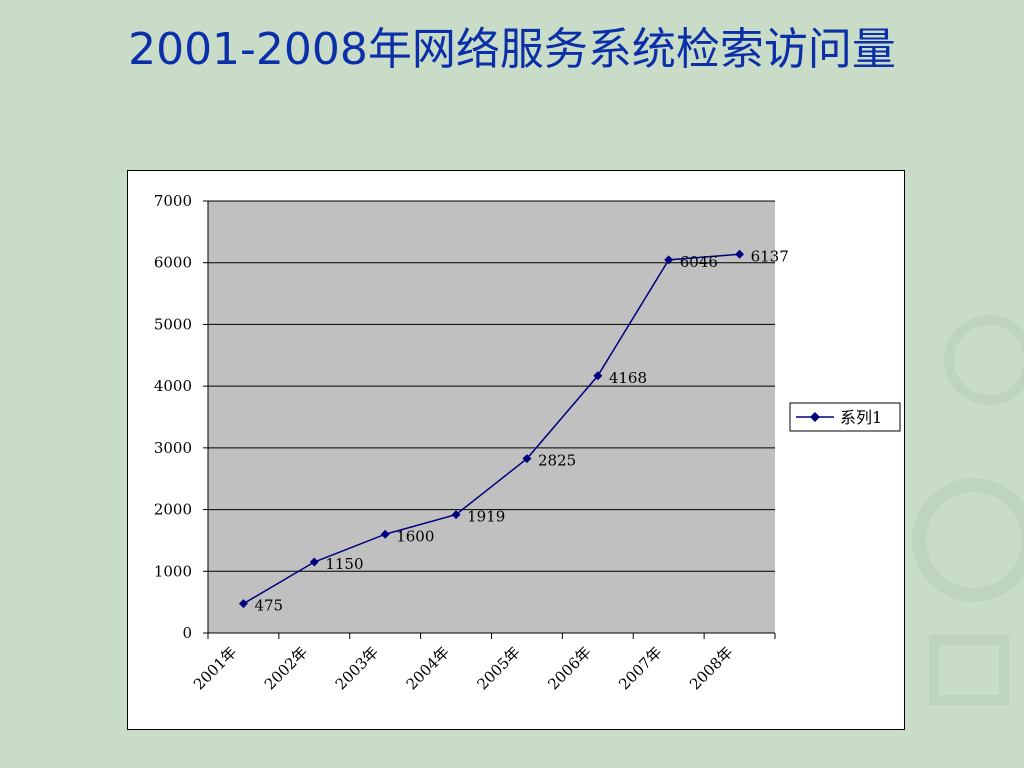 The width and height of the screenshot is (1024, 768). What do you see at coordinates (557, 461) in the screenshot?
I see `data-label: 2825` at bounding box center [557, 461].